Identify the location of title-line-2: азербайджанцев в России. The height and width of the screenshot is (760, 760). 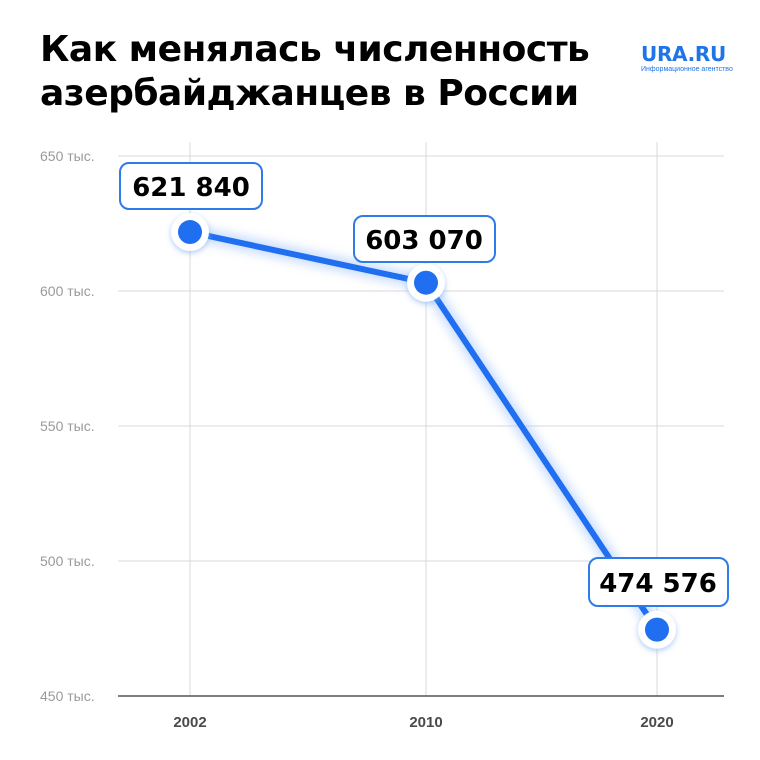
(309, 93).